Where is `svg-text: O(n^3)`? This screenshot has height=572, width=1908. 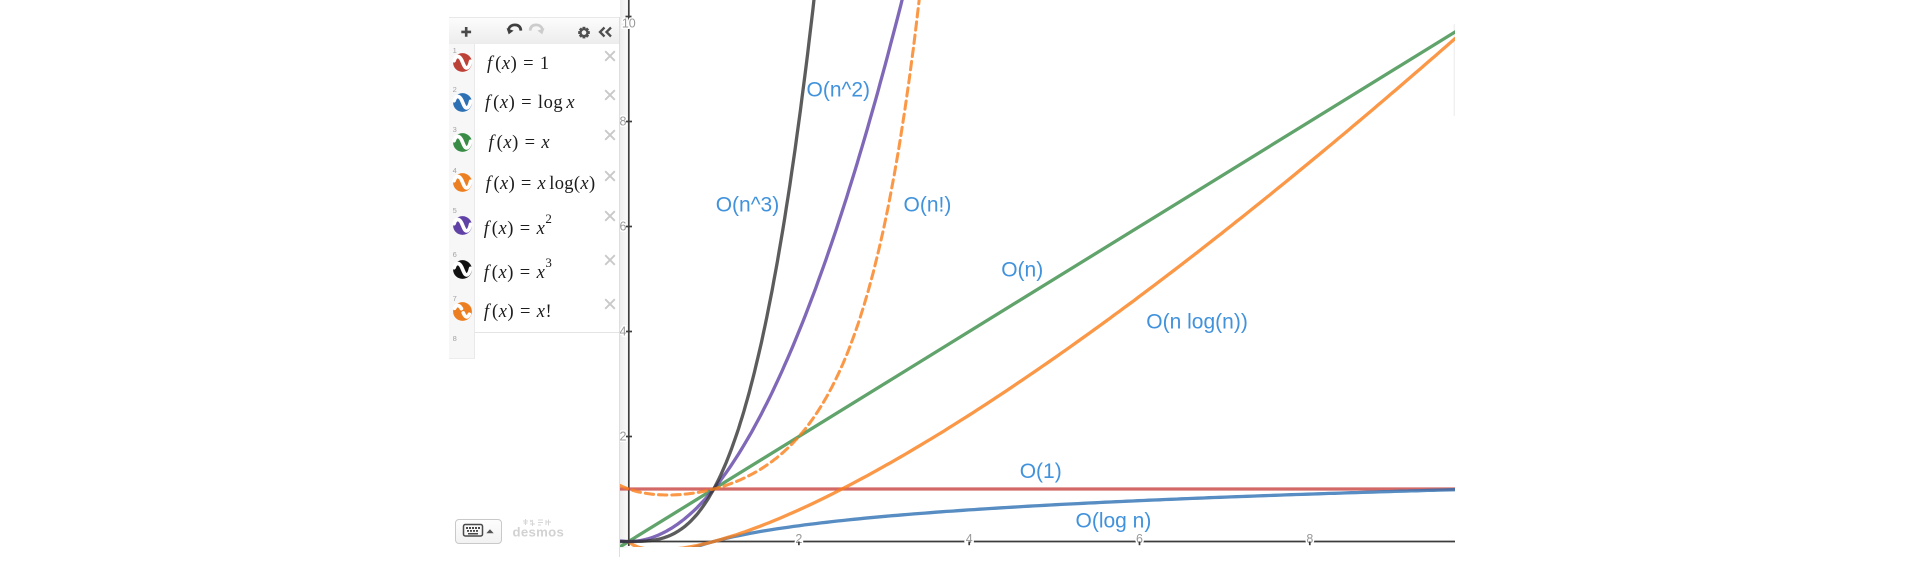 svg-text: O(n^3) is located at coordinates (748, 205).